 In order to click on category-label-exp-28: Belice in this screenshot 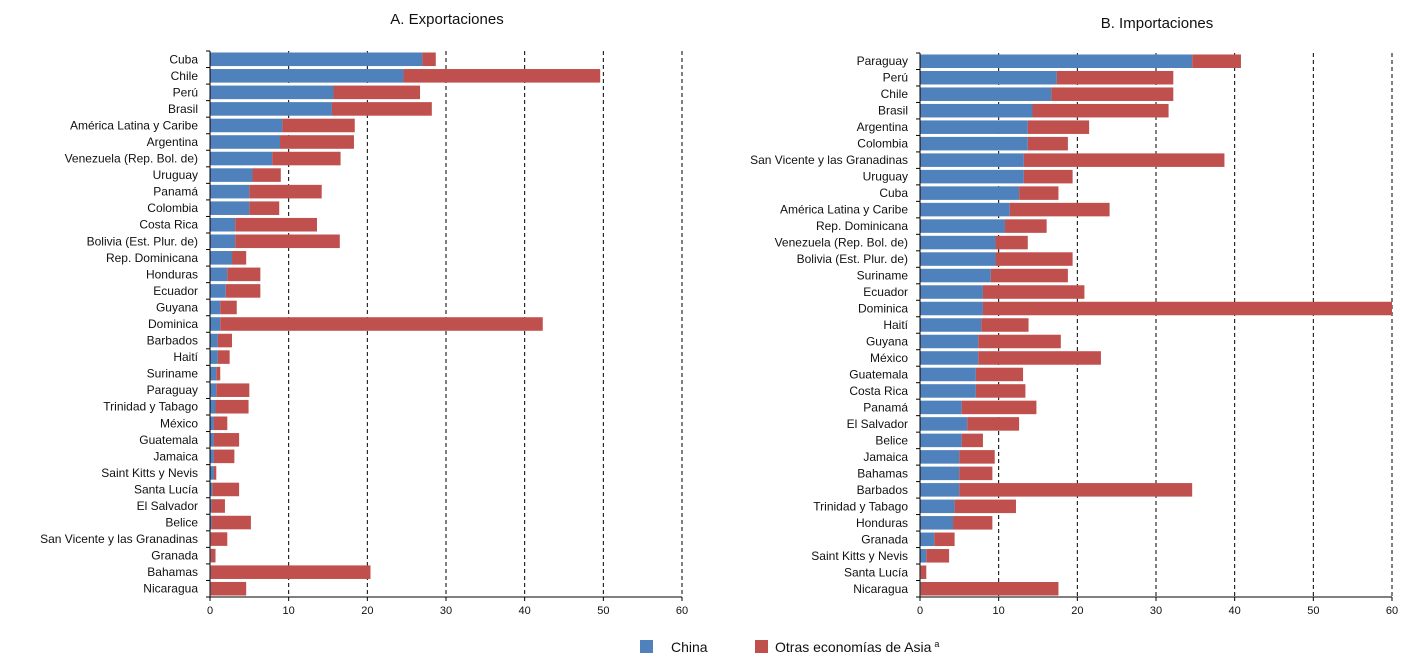, I will do `click(181, 523)`.